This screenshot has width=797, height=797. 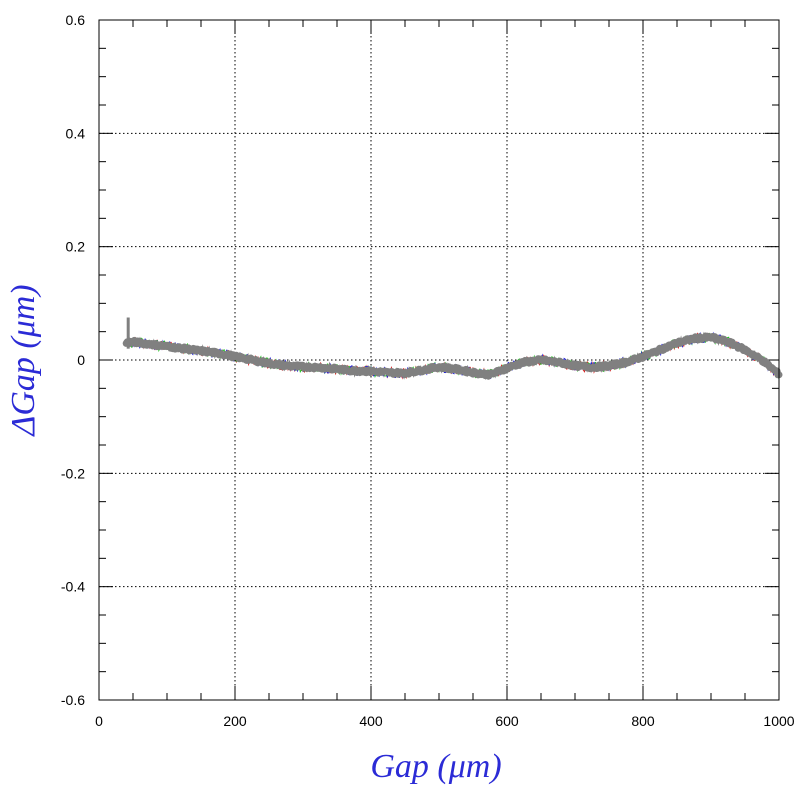 What do you see at coordinates (507, 721) in the screenshot?
I see `x-tick-label: 600` at bounding box center [507, 721].